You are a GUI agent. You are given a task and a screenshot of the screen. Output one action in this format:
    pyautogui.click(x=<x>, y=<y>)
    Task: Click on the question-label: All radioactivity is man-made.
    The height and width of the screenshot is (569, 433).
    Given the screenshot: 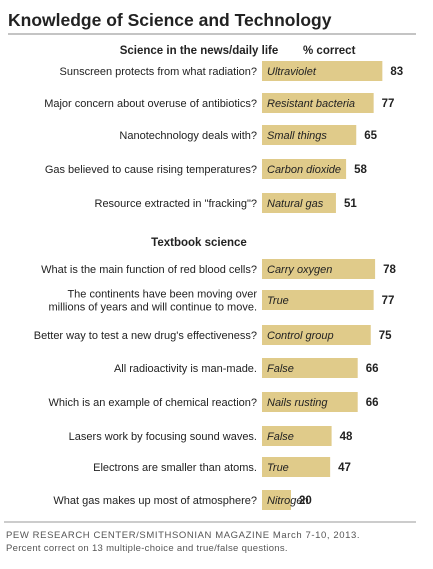 What is the action you would take?
    pyautogui.click(x=185, y=369)
    